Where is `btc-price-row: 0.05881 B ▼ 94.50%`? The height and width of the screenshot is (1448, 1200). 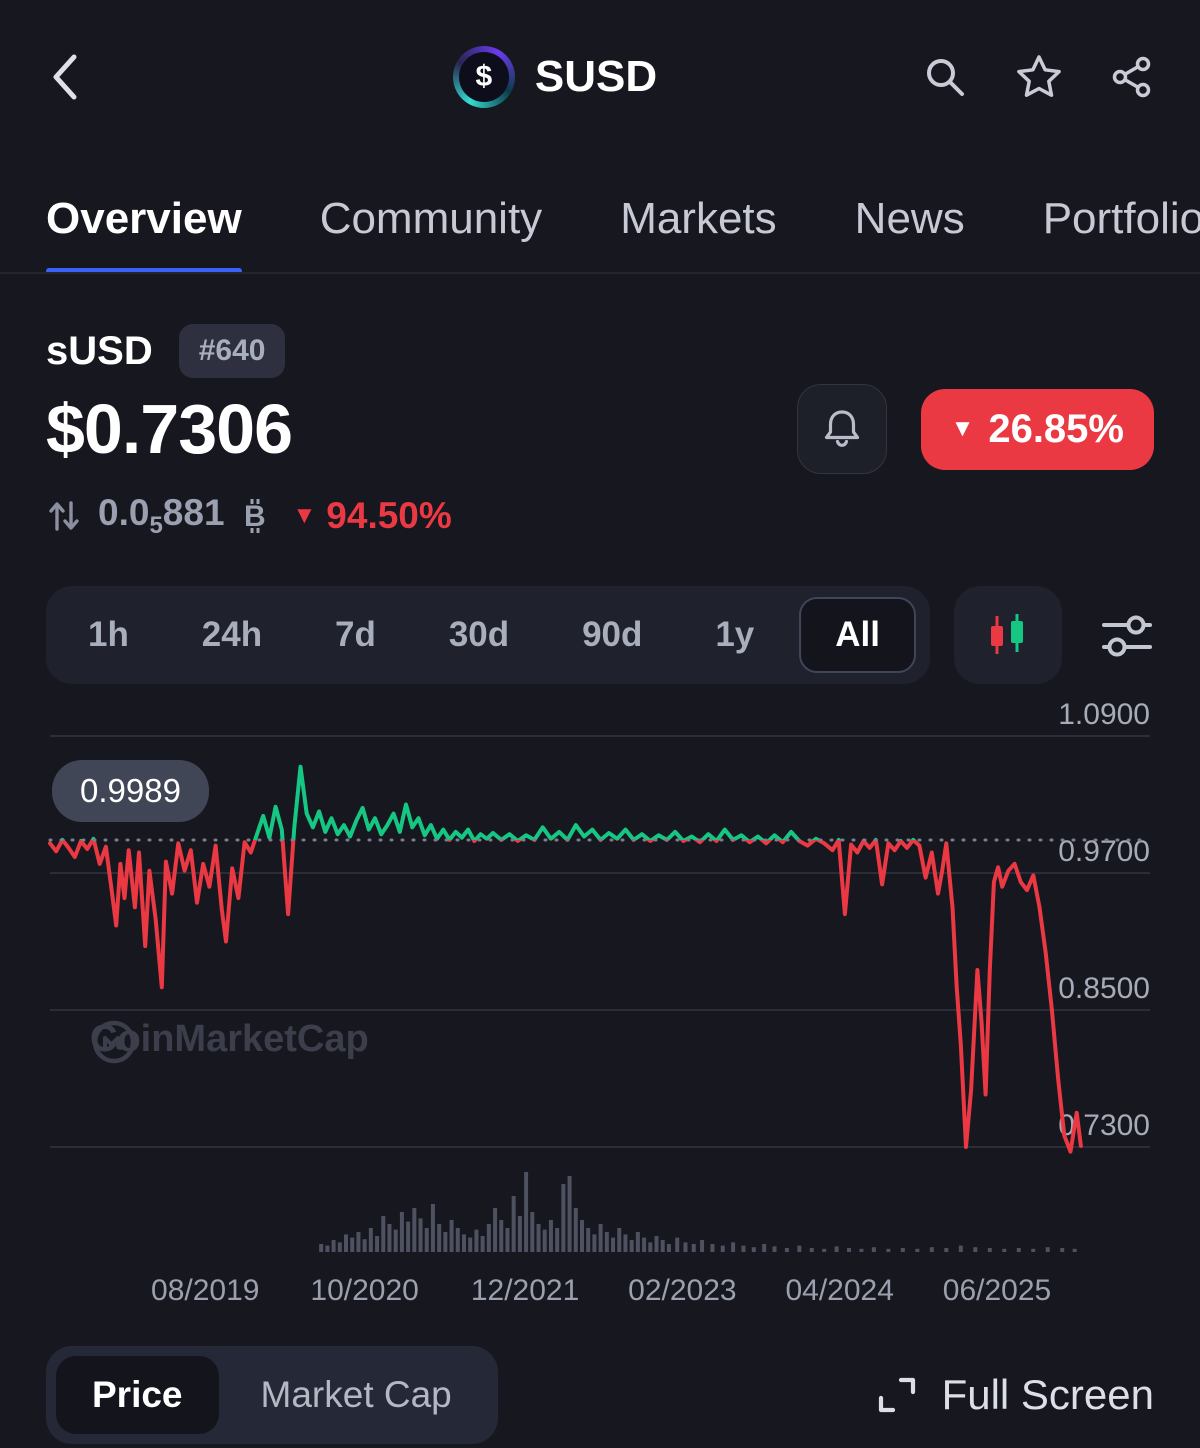
btc-price-row: 0.05881 B ▼ 94.50% is located at coordinates (600, 516).